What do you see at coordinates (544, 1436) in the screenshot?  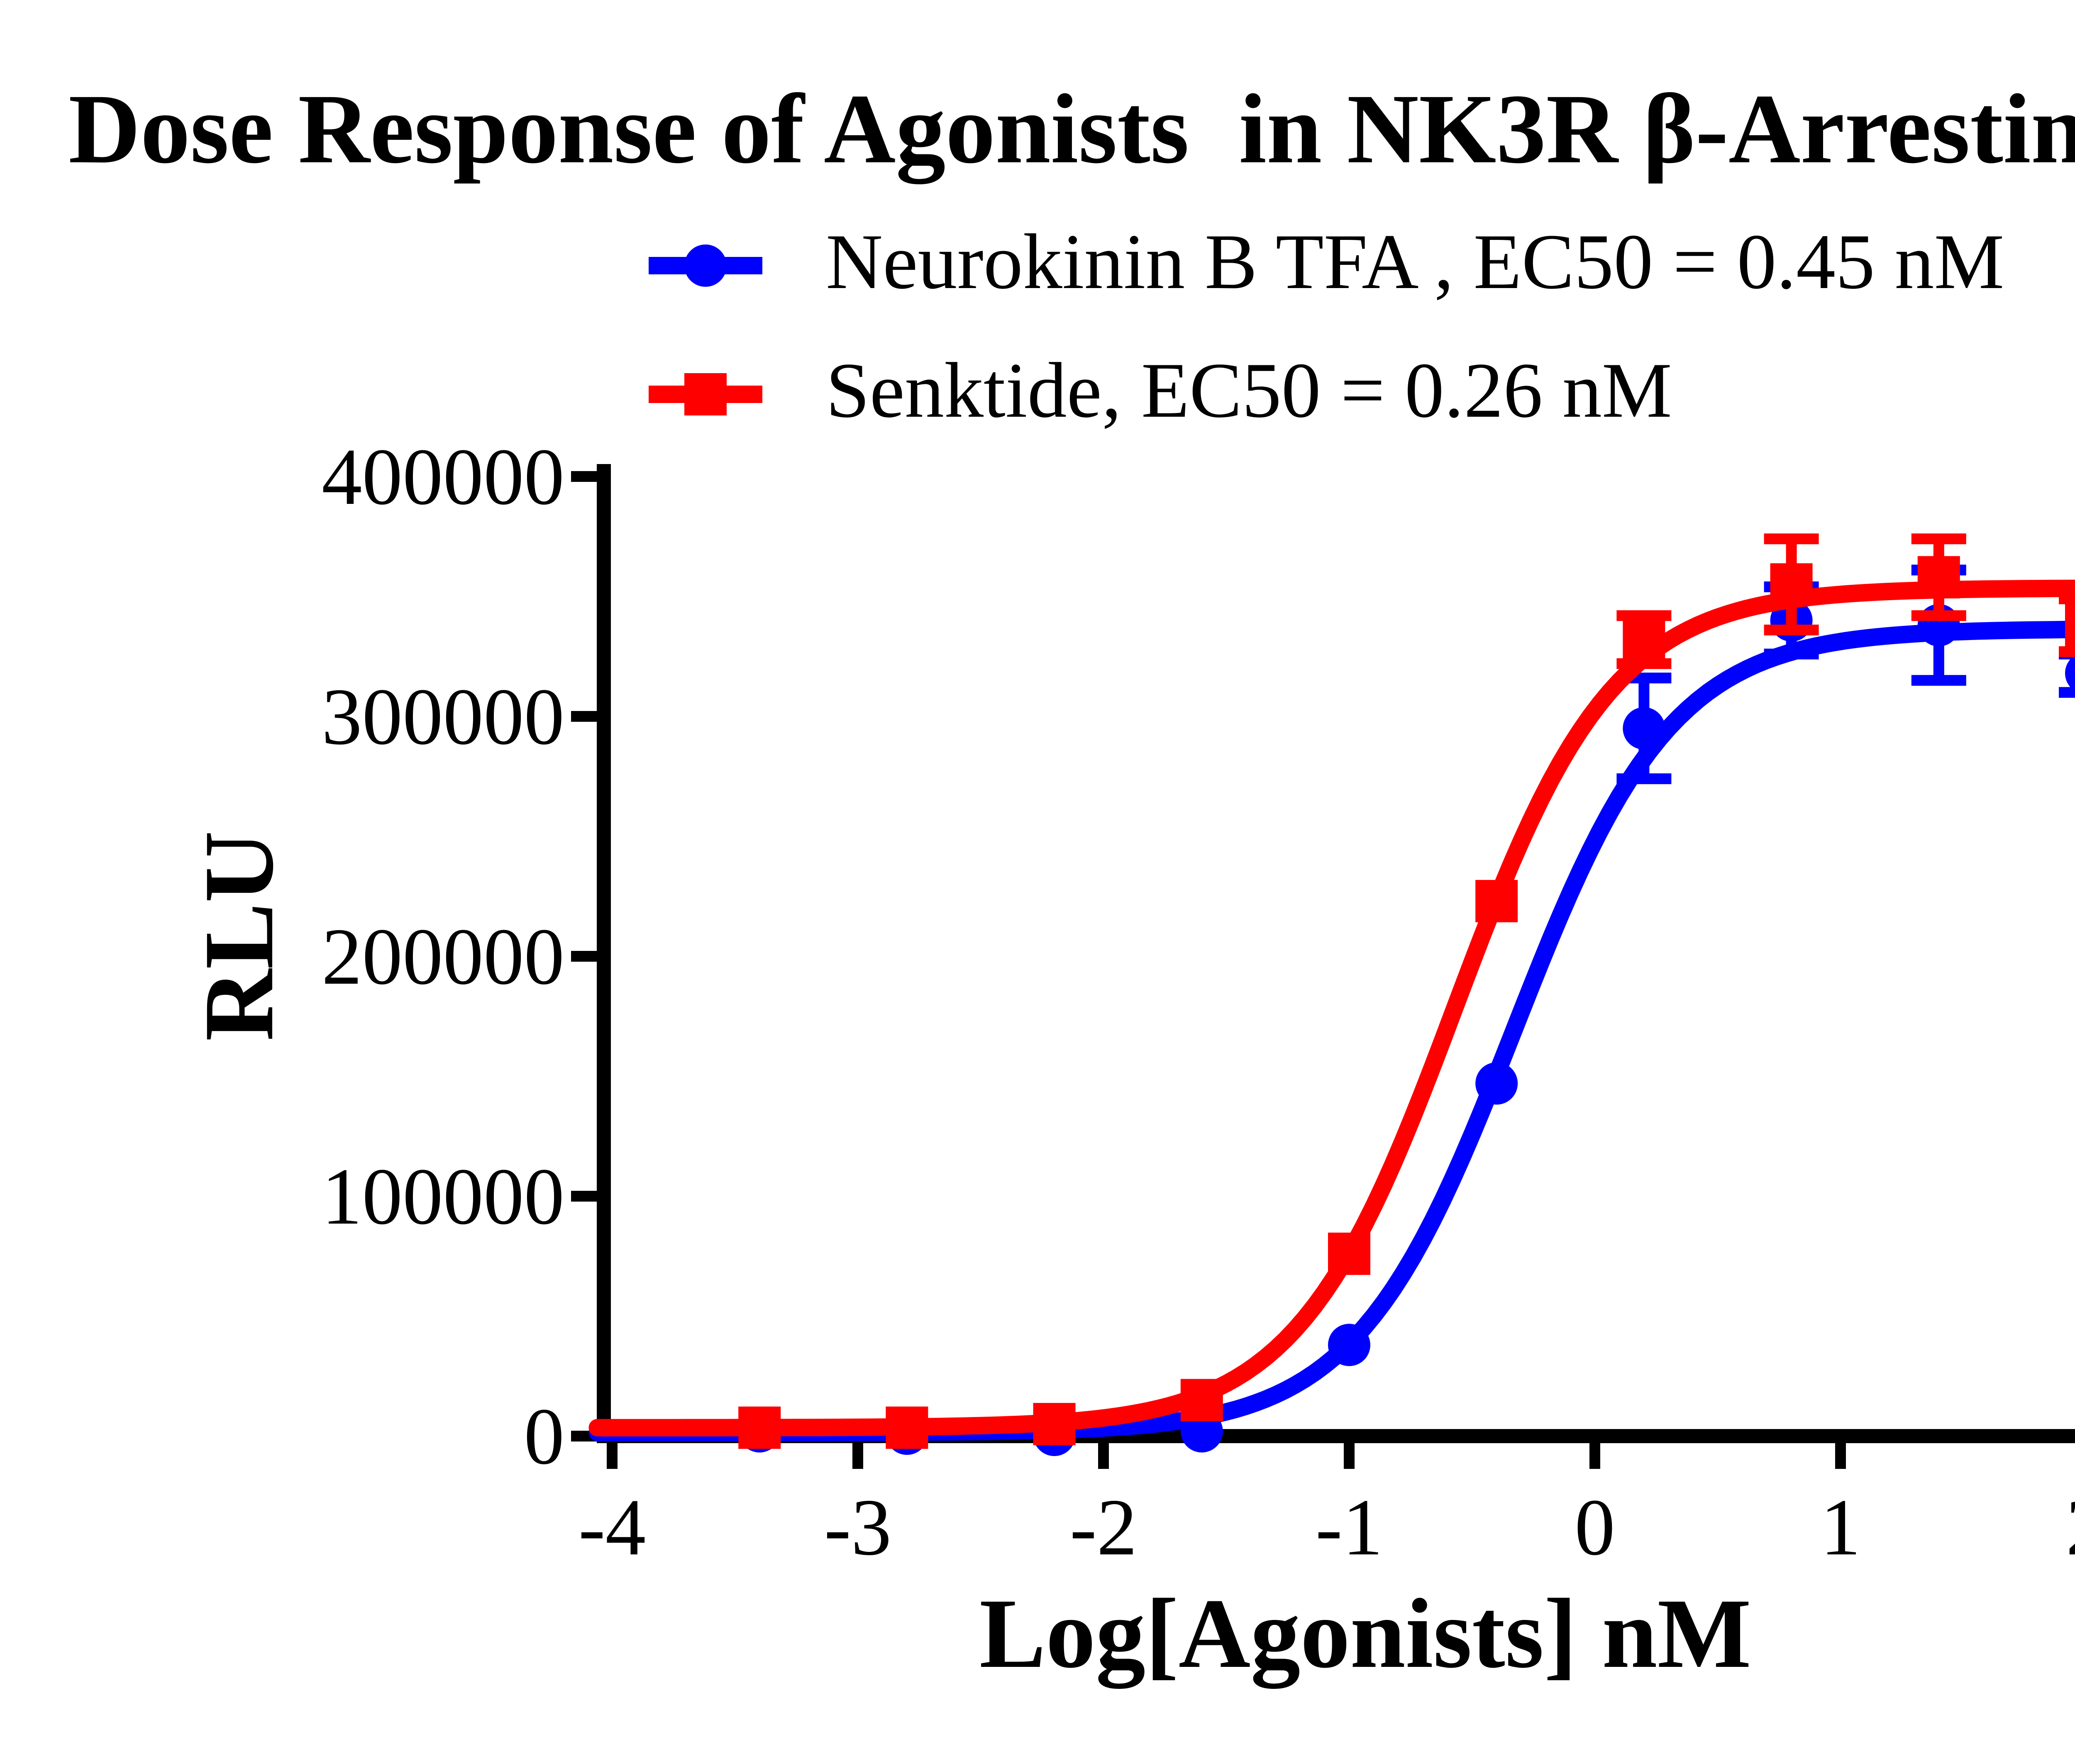 I see `y-tick-label: 0` at bounding box center [544, 1436].